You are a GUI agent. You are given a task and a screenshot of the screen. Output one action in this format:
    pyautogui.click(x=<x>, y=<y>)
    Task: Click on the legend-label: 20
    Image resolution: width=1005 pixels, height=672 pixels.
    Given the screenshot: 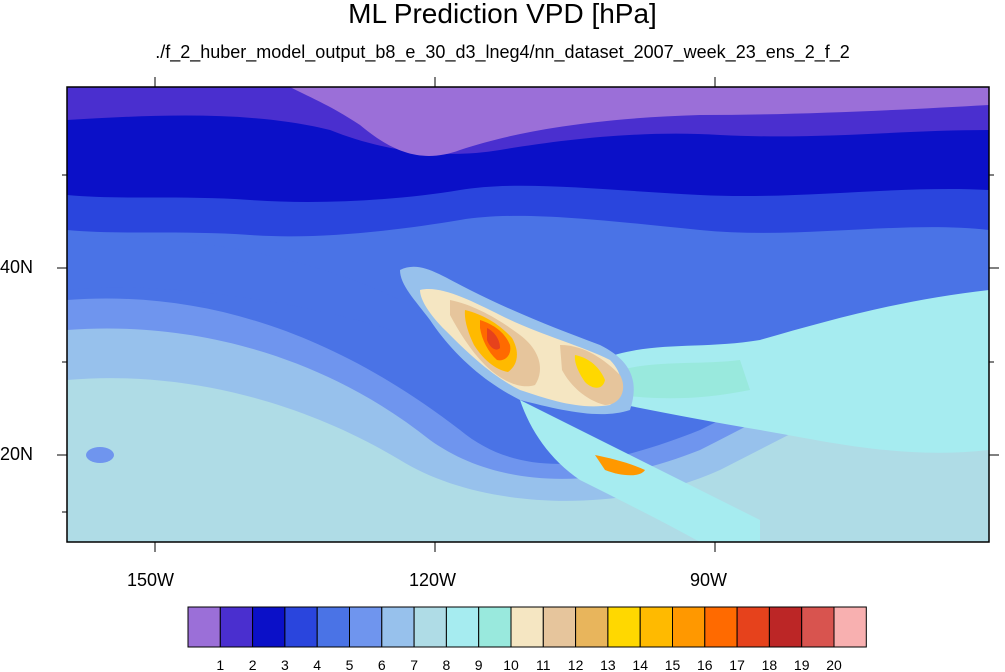 What is the action you would take?
    pyautogui.click(x=834, y=664)
    